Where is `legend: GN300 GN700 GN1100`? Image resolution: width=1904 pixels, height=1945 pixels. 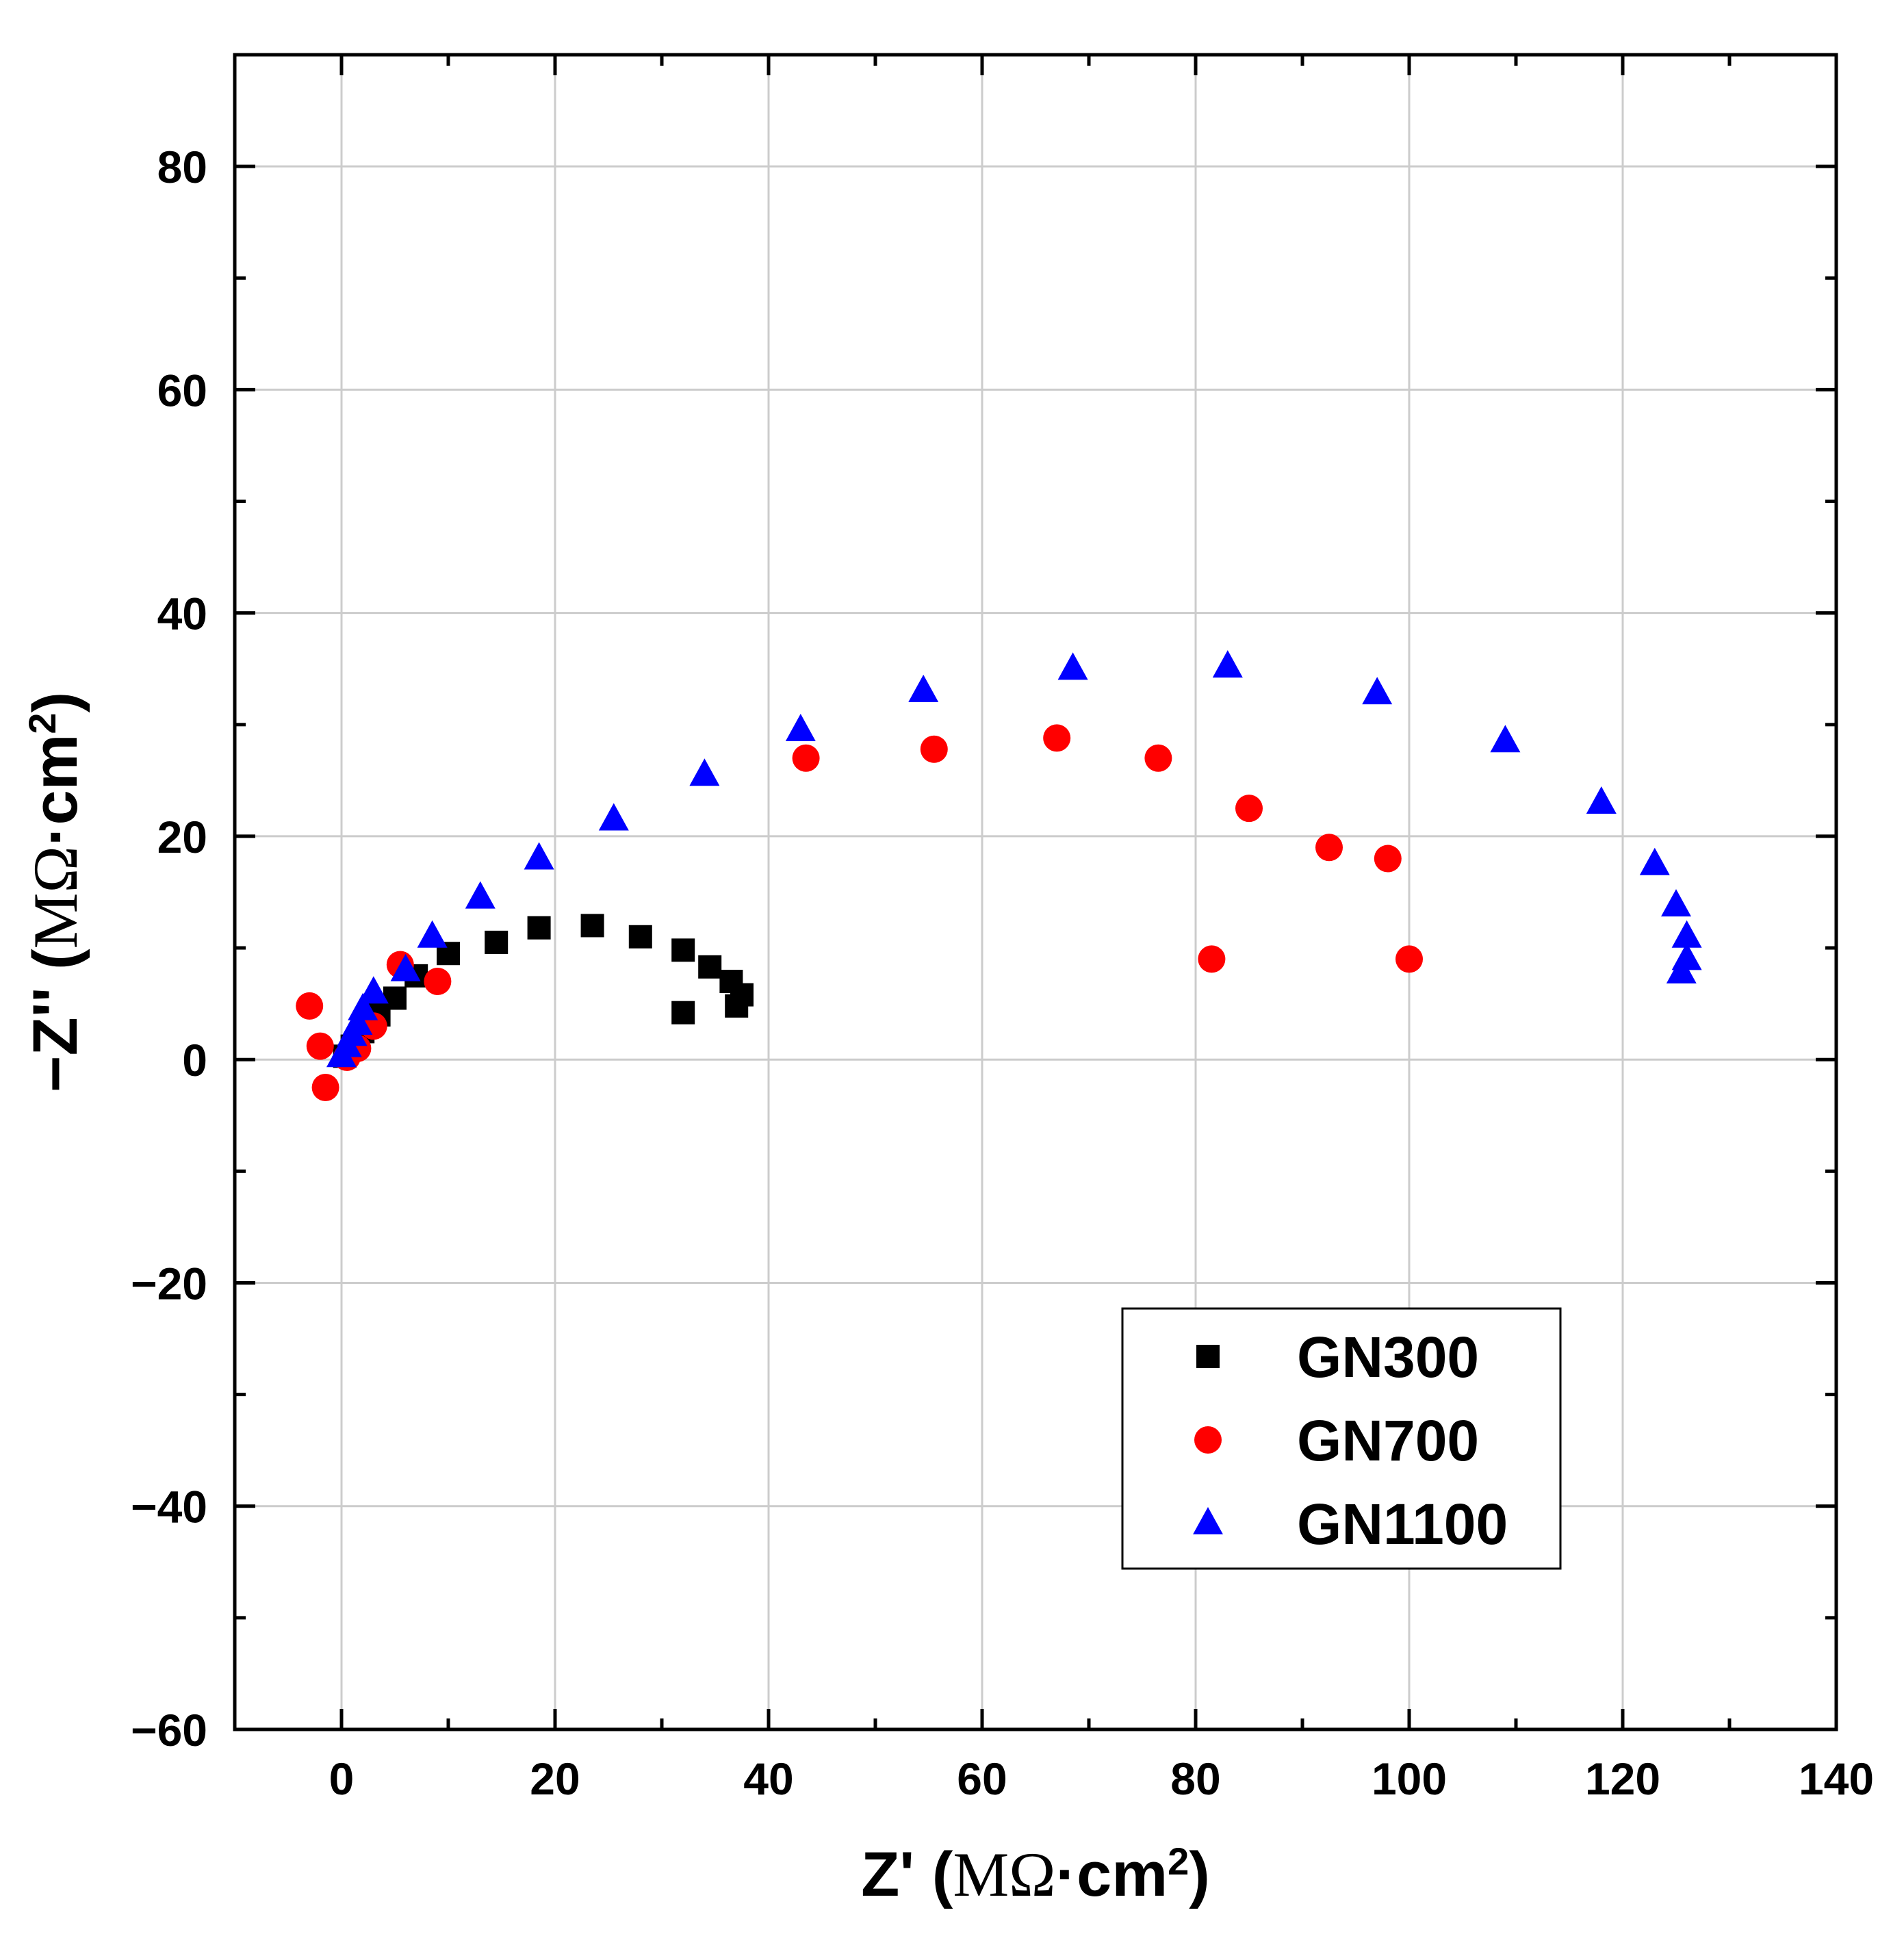
legend: GN300 GN700 GN1100 is located at coordinates (1341, 1439).